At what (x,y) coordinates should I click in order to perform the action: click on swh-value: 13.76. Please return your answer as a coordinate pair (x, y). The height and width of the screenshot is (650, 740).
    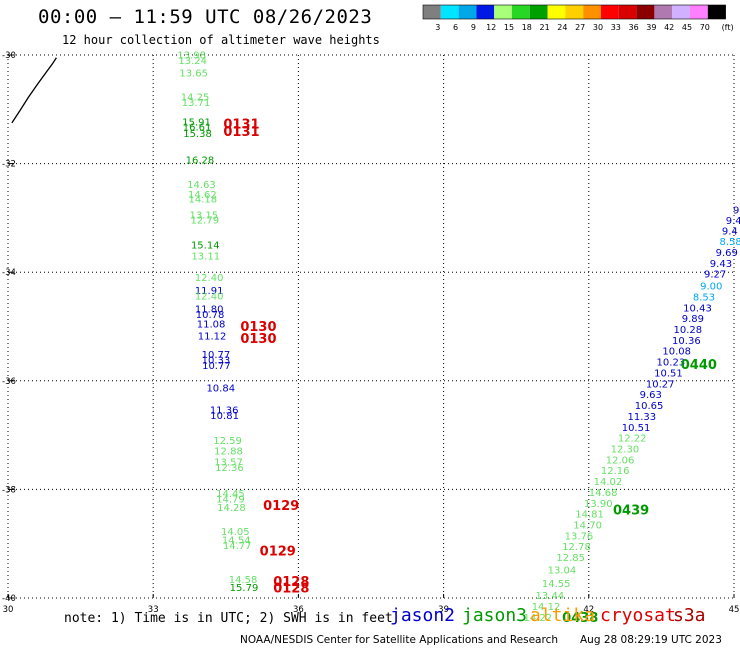
    Looking at the image, I should click on (579, 536).